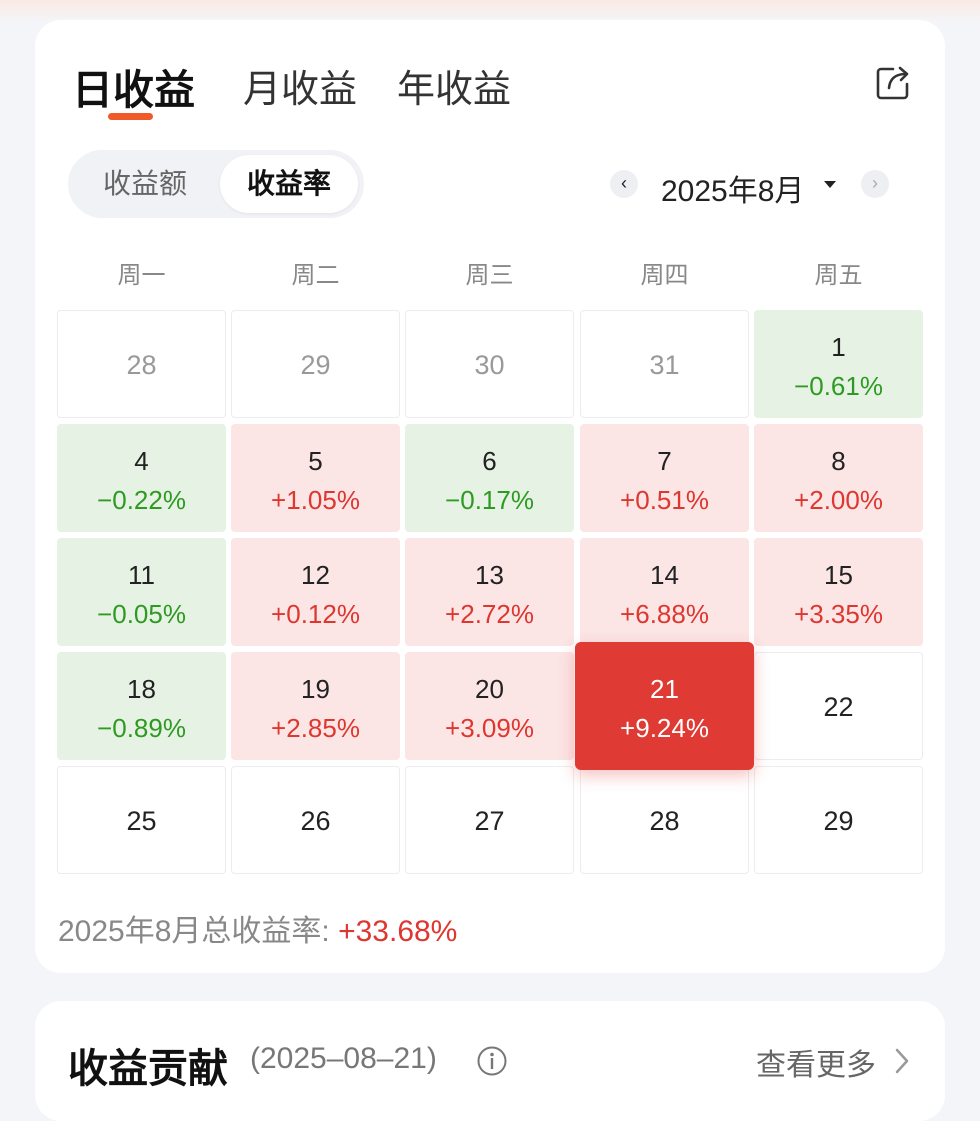  I want to click on share-icon, so click(893, 83).